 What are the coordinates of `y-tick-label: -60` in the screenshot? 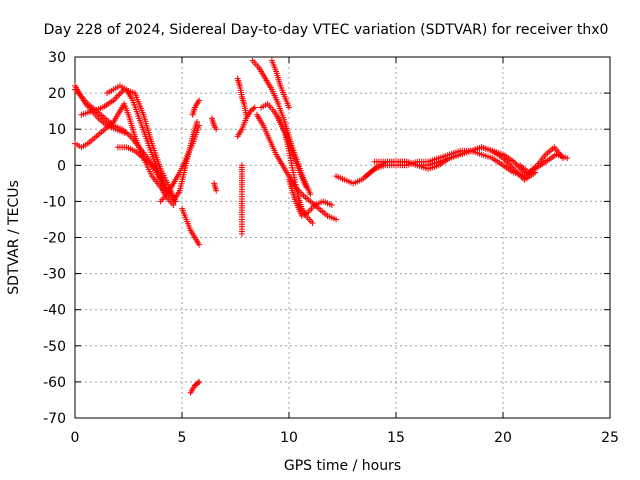 It's located at (54, 383).